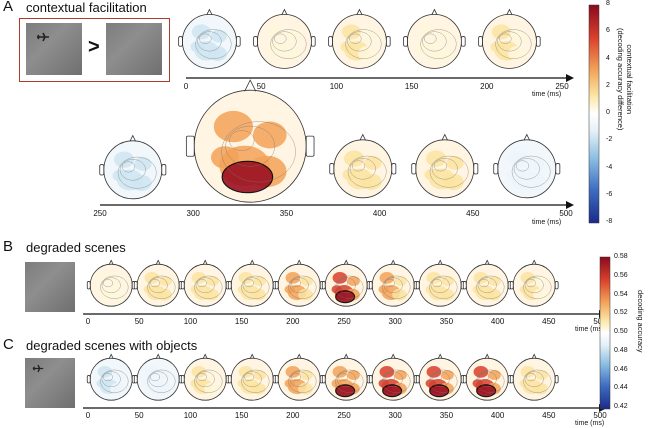  What do you see at coordinates (620, 79) in the screenshot?
I see `colorbar-a-label-line2: (decoding accuracy difference)` at bounding box center [620, 79].